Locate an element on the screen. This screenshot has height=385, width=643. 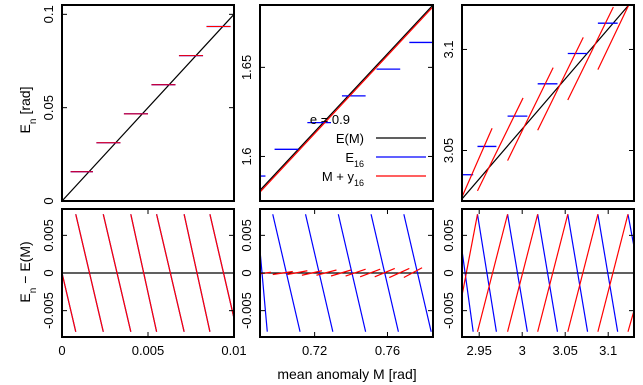
y-tick-label: 0.1 is located at coordinates (48, 14).